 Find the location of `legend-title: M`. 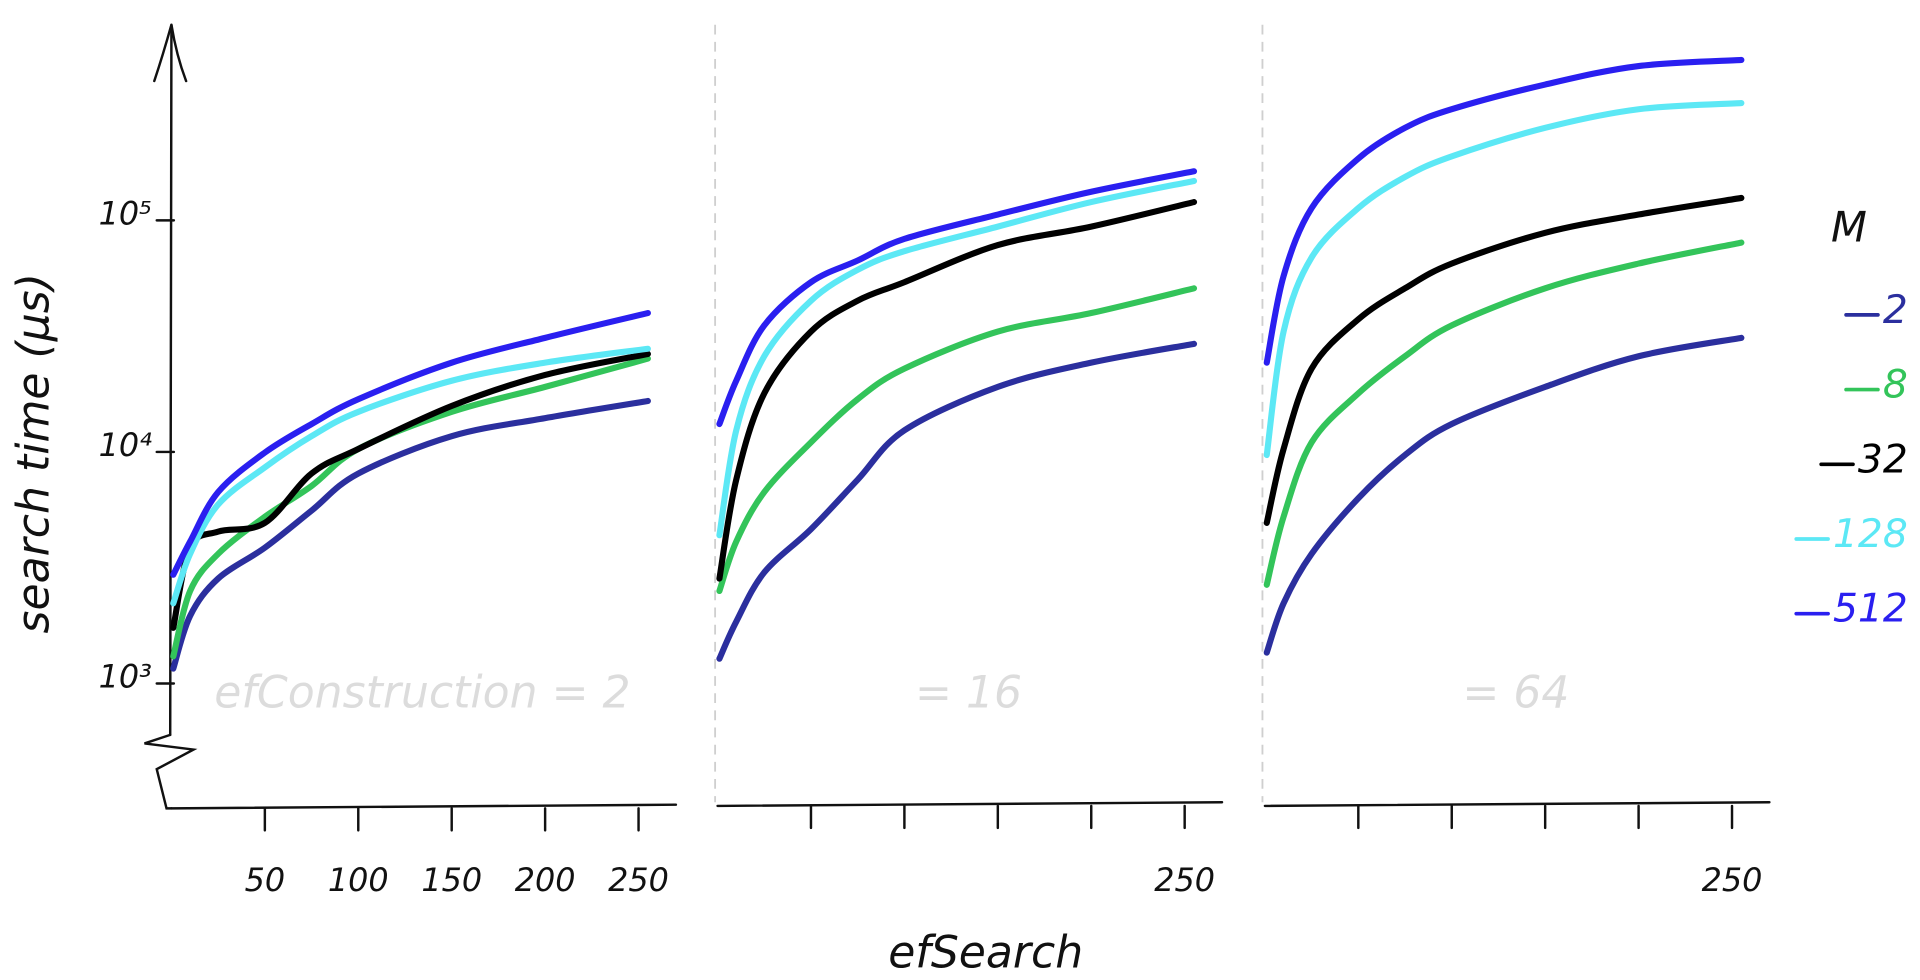

legend-title: M is located at coordinates (1849, 226).